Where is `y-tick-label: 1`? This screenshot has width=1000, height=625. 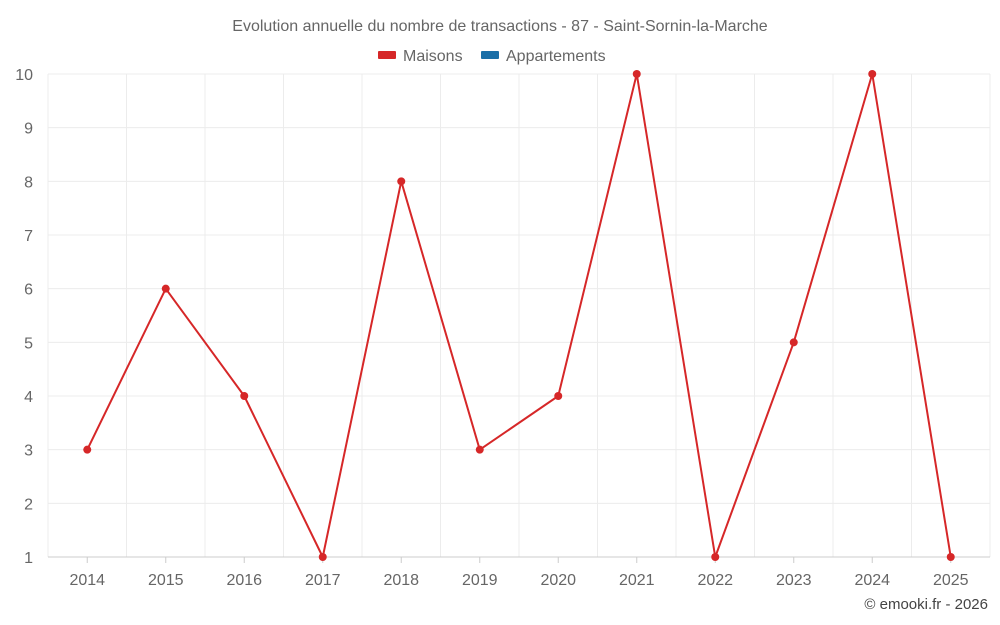 y-tick-label: 1 is located at coordinates (28, 558).